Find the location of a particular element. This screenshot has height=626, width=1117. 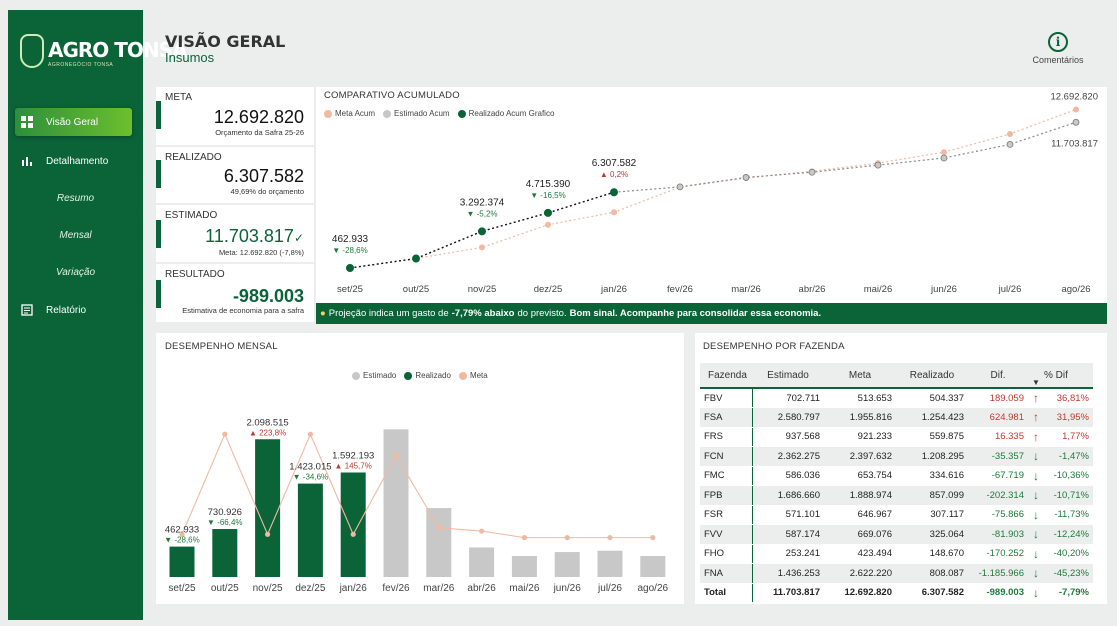

legend-item-estimado: Estimado is located at coordinates (374, 375).